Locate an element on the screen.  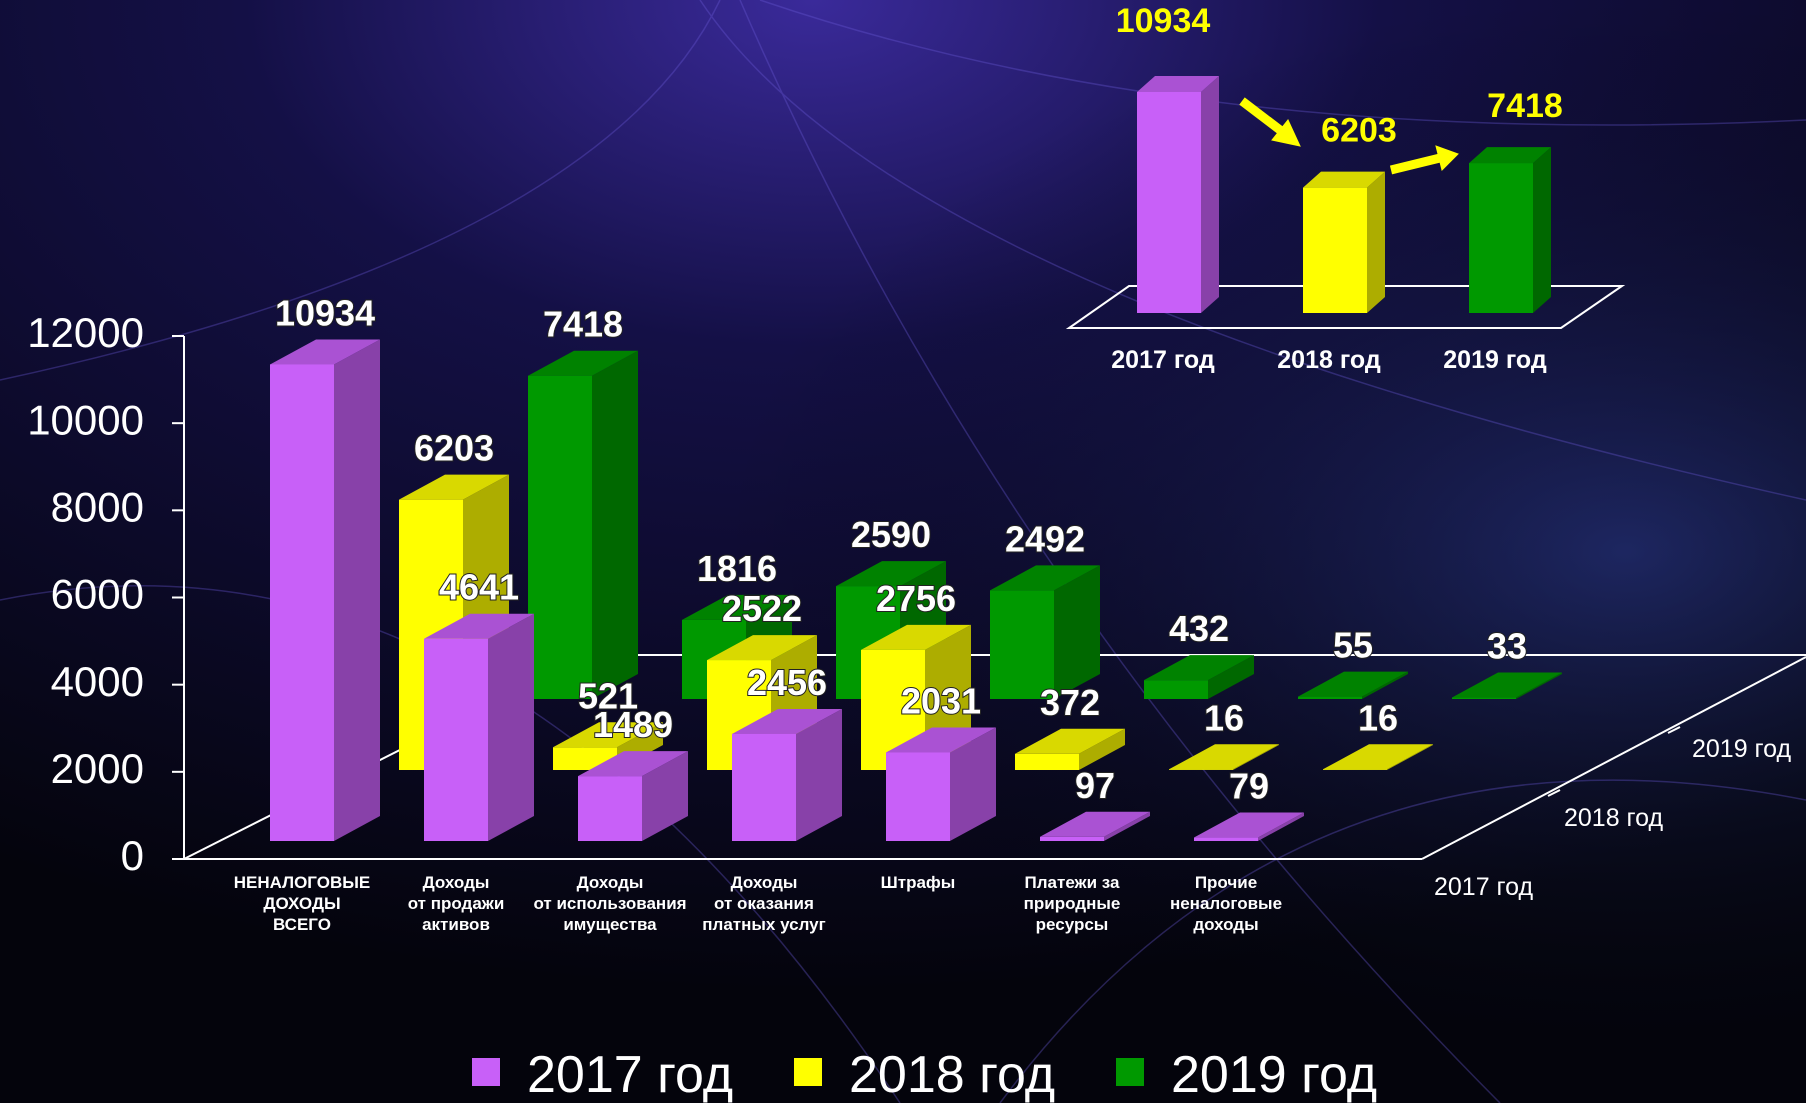
inset-value-label: 6203 is located at coordinates (1359, 131).